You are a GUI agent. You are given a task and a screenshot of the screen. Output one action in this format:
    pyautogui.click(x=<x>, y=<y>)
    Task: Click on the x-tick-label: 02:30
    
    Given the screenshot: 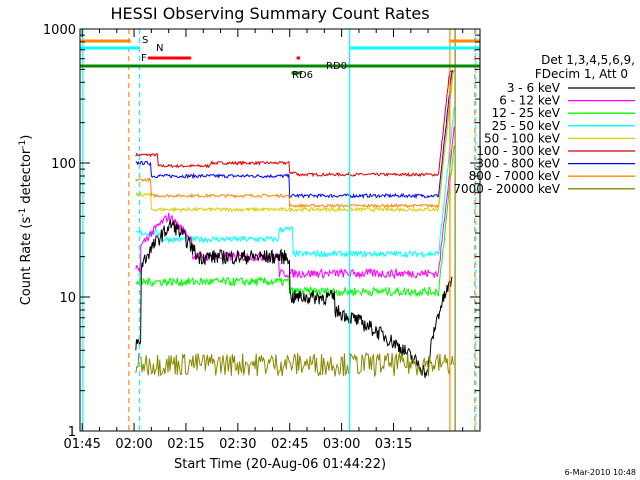 What is the action you would take?
    pyautogui.click(x=237, y=444)
    